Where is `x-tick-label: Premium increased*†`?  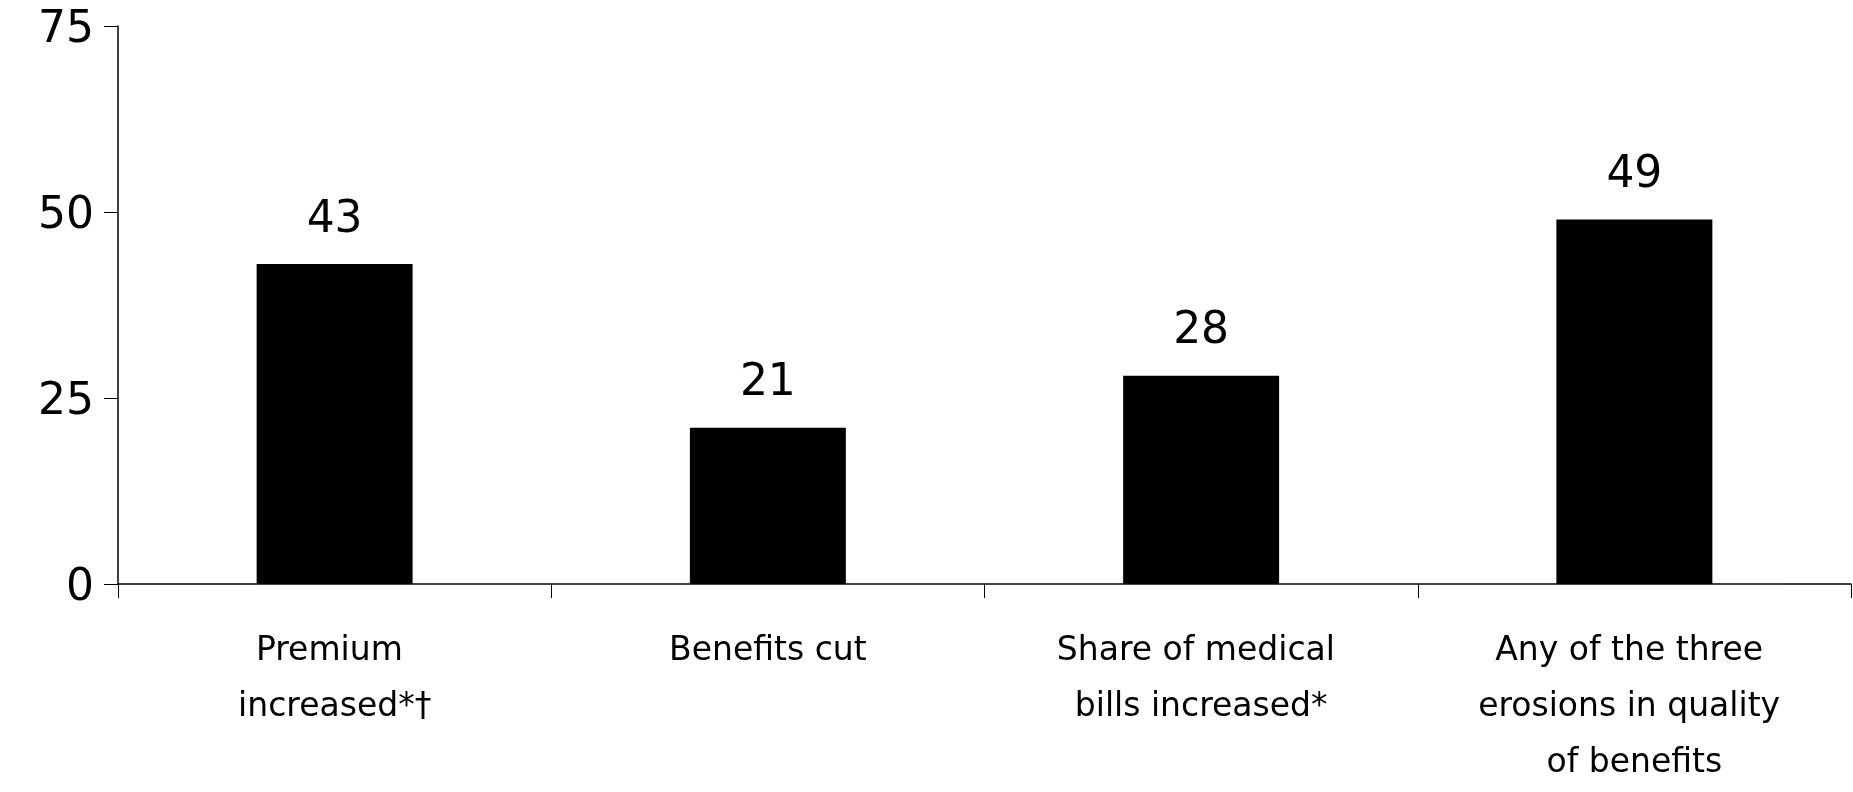
x-tick-label: Premium increased*† is located at coordinates (335, 676).